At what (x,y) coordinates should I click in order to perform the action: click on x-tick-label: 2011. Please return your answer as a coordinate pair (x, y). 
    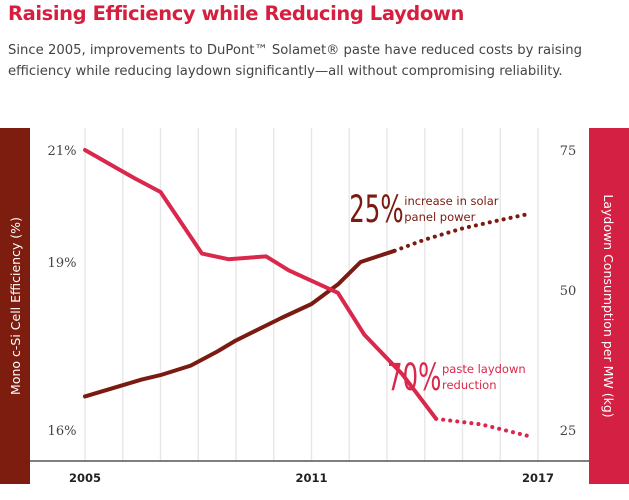
    Looking at the image, I should click on (311, 478).